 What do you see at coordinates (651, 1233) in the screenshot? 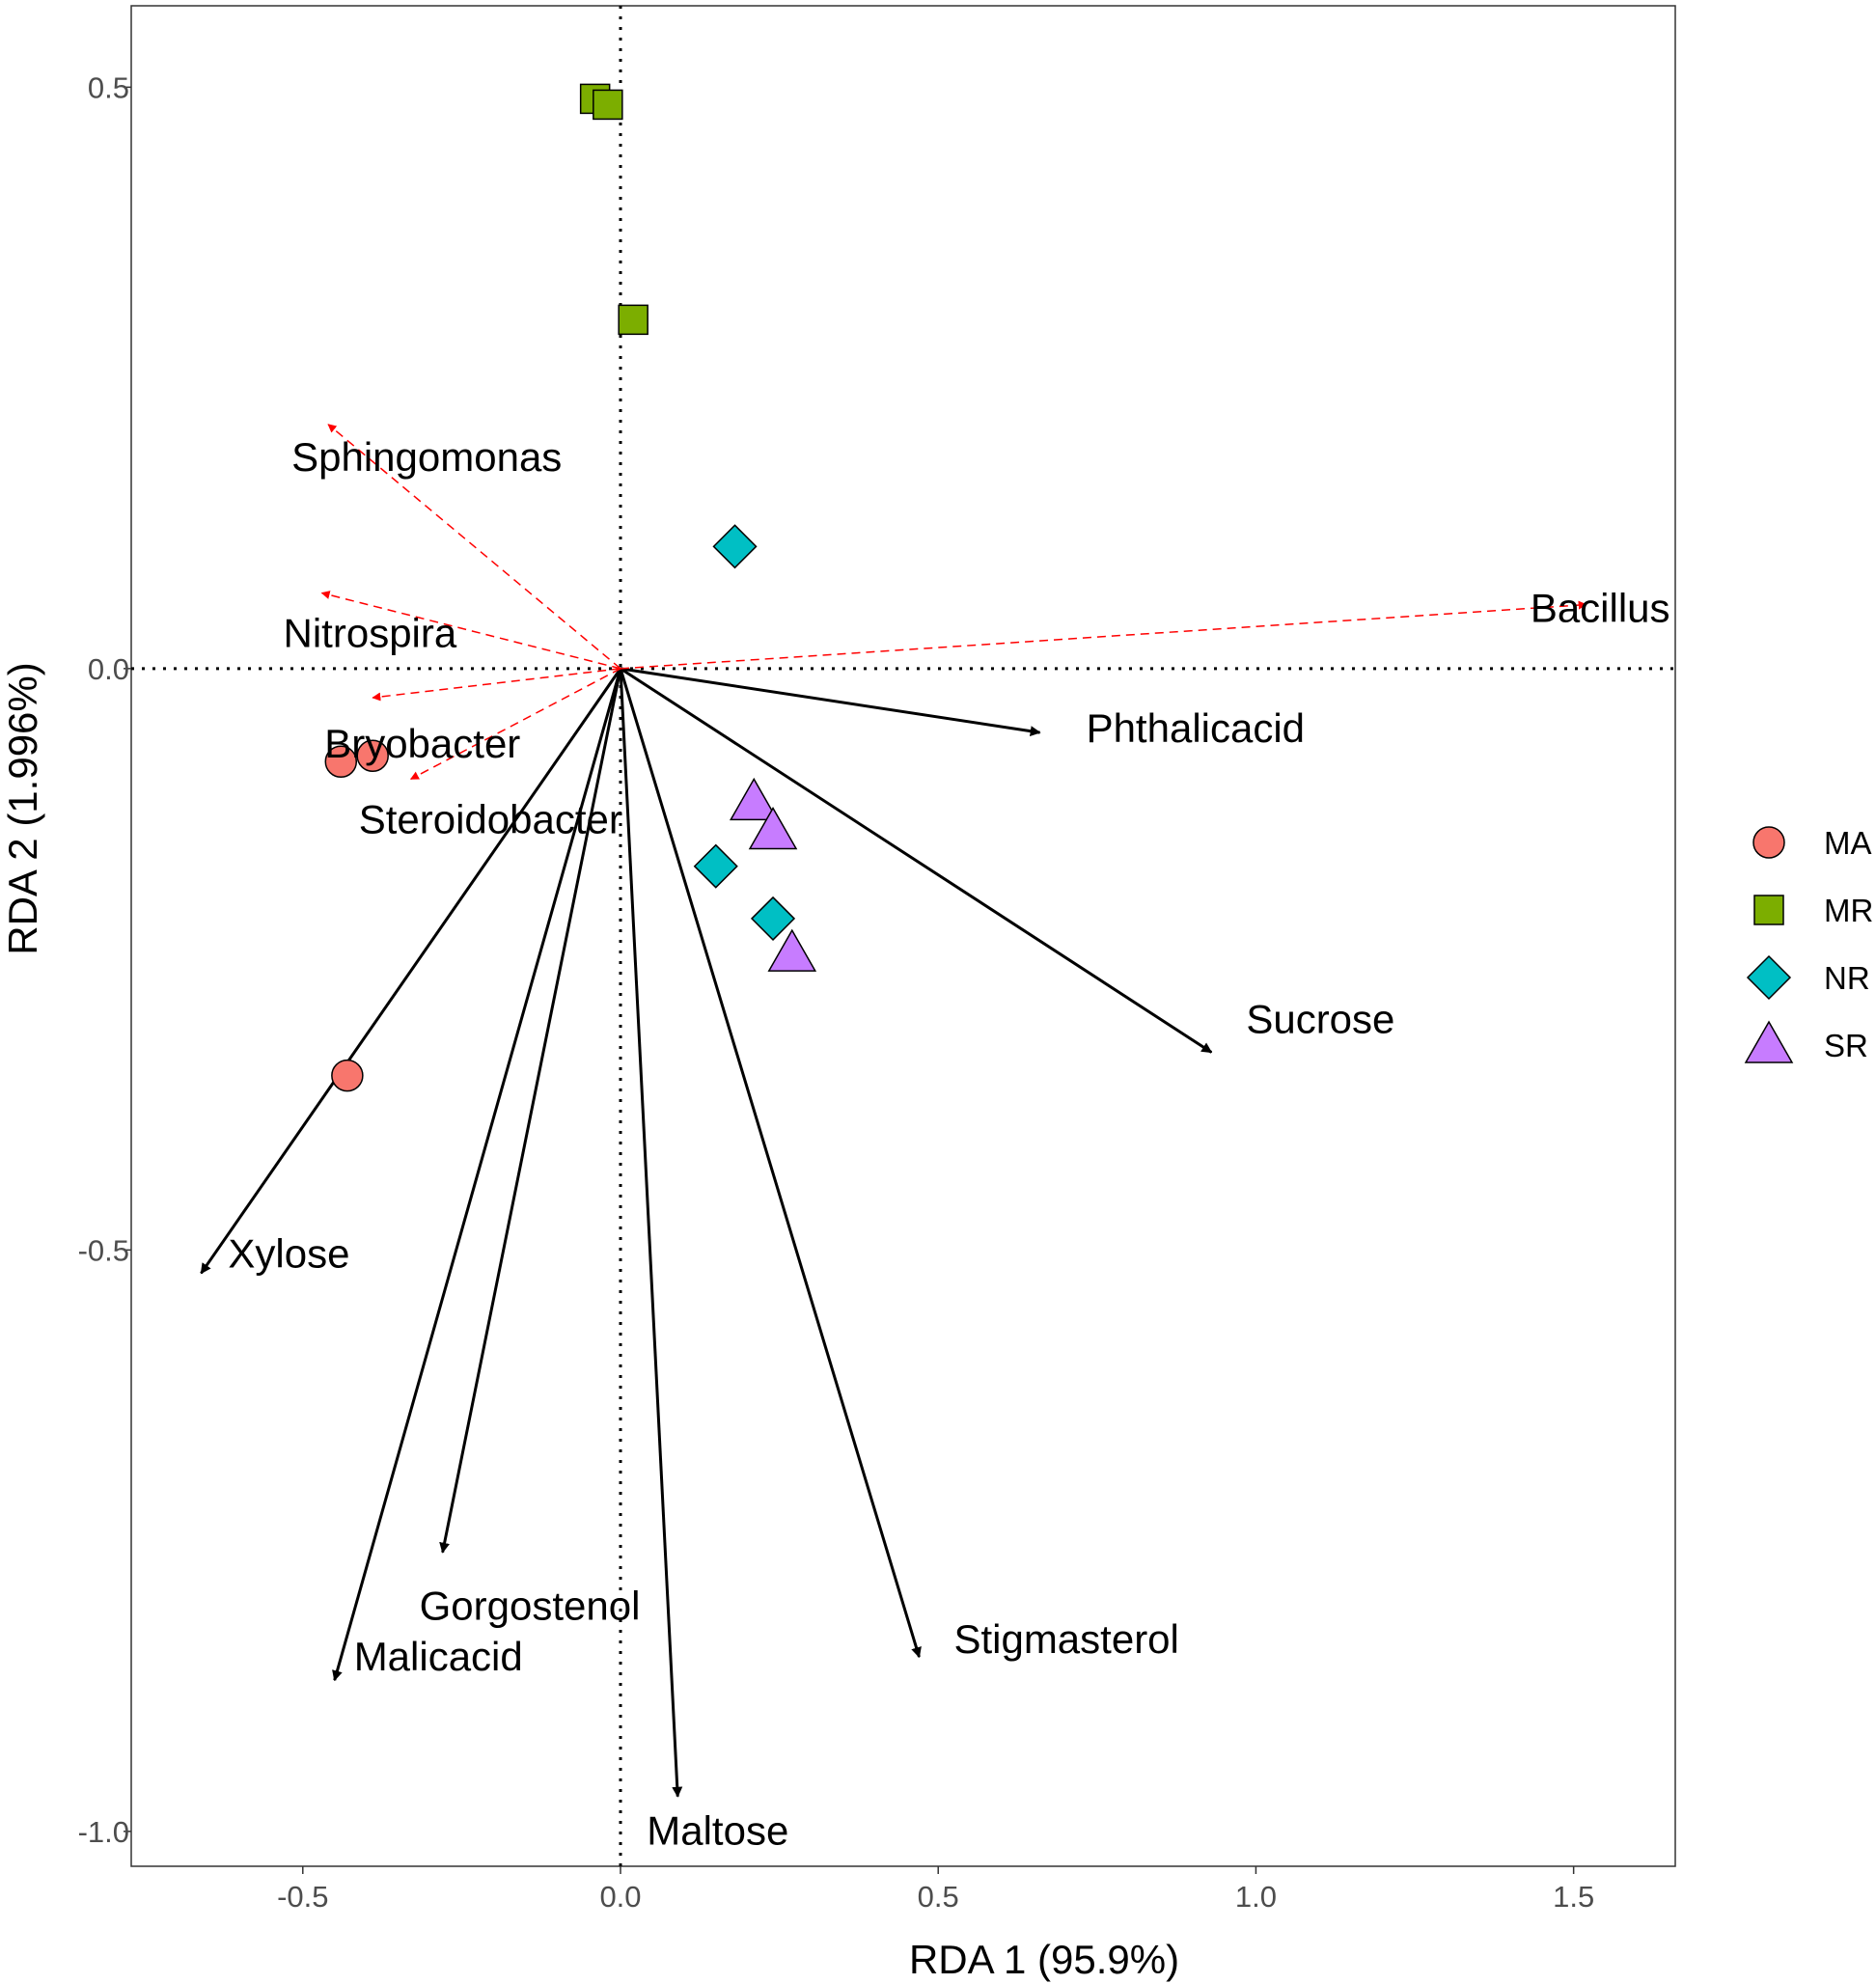
I see `env-vector-maltose` at bounding box center [651, 1233].